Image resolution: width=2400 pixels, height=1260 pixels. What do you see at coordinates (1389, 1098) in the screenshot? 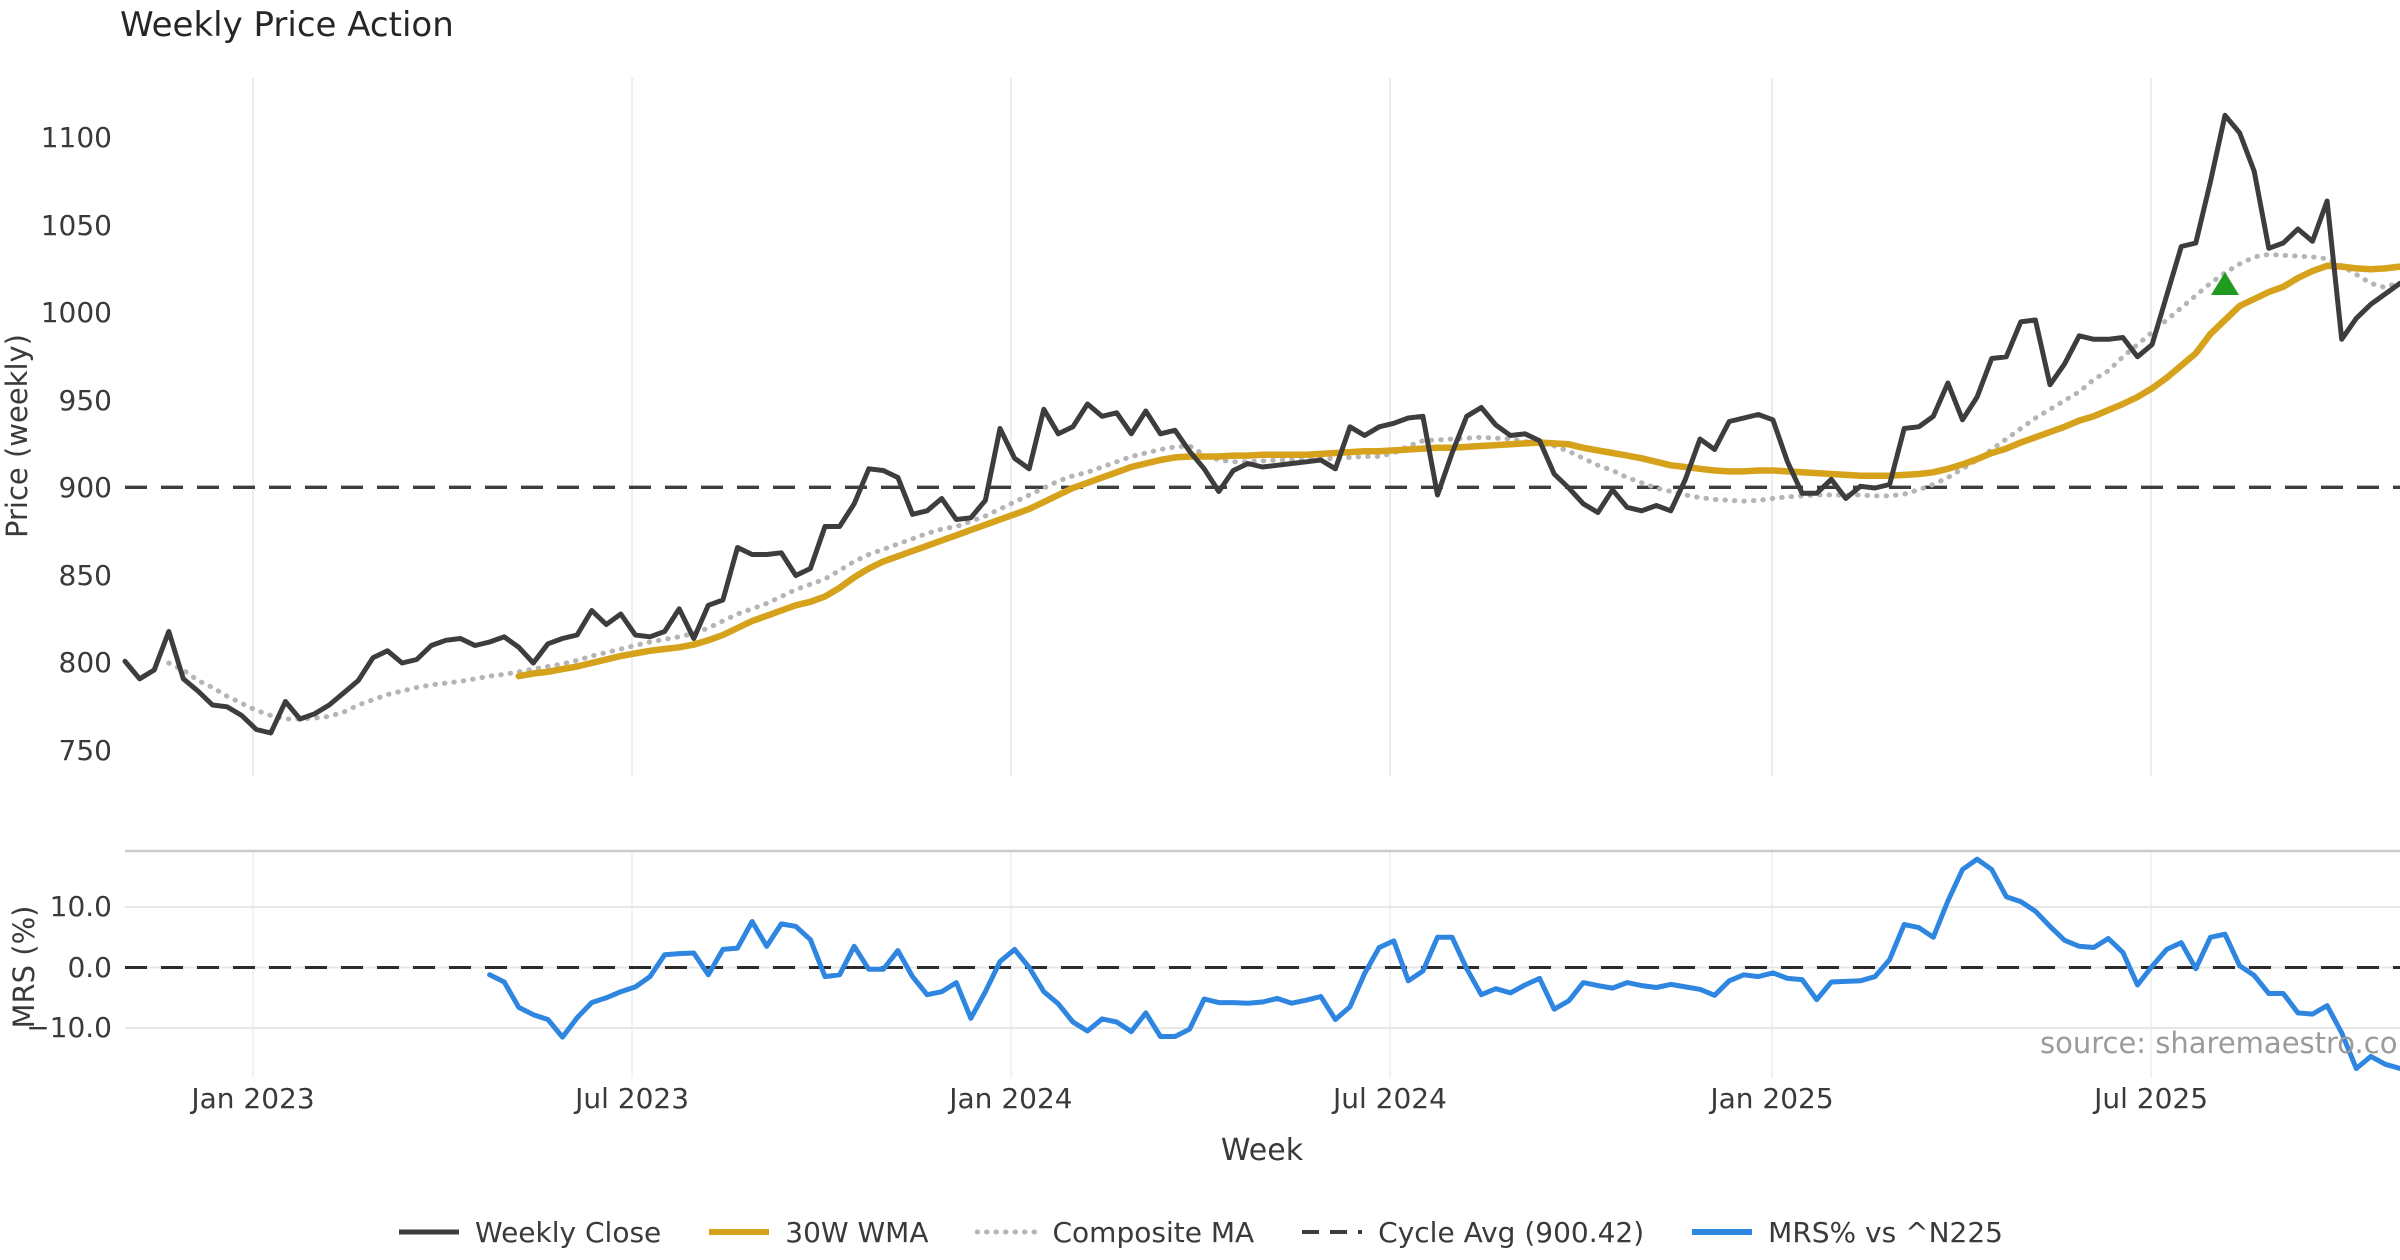
I see `x-tick-label: Jul 2024` at bounding box center [1389, 1098].